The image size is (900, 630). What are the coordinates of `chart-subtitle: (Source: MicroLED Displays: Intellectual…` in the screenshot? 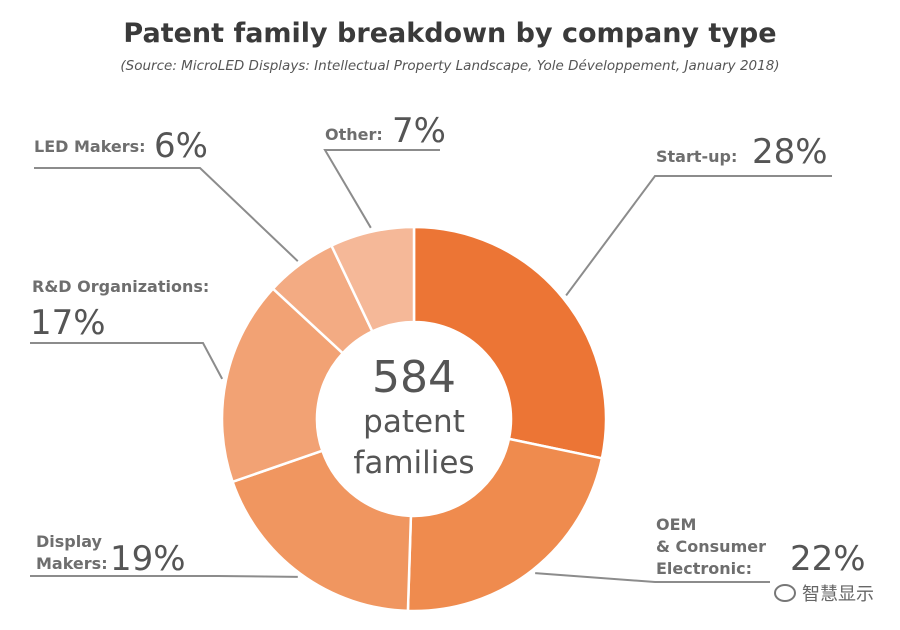 It's located at (450, 66).